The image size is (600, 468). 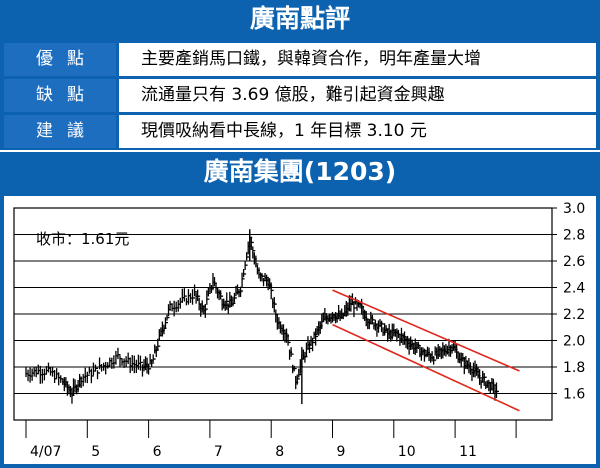 I want to click on x-tick-label: 10, so click(x=407, y=452).